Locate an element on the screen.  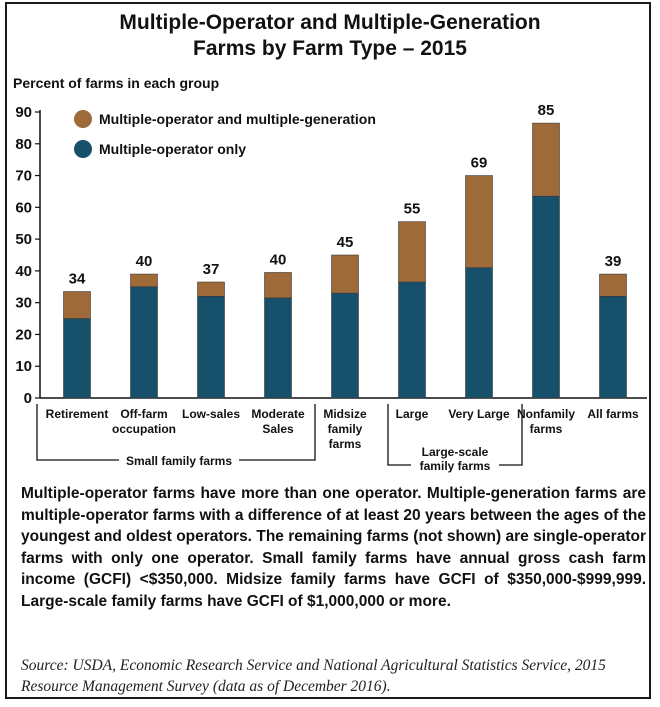
y-tick-label: 90 is located at coordinates (23, 112).